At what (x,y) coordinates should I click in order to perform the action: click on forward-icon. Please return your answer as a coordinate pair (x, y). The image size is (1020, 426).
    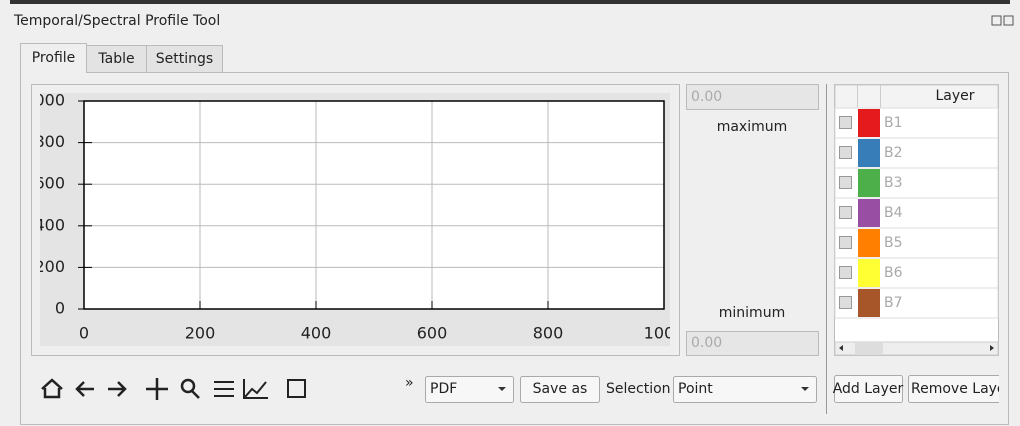
    Looking at the image, I should click on (117, 389).